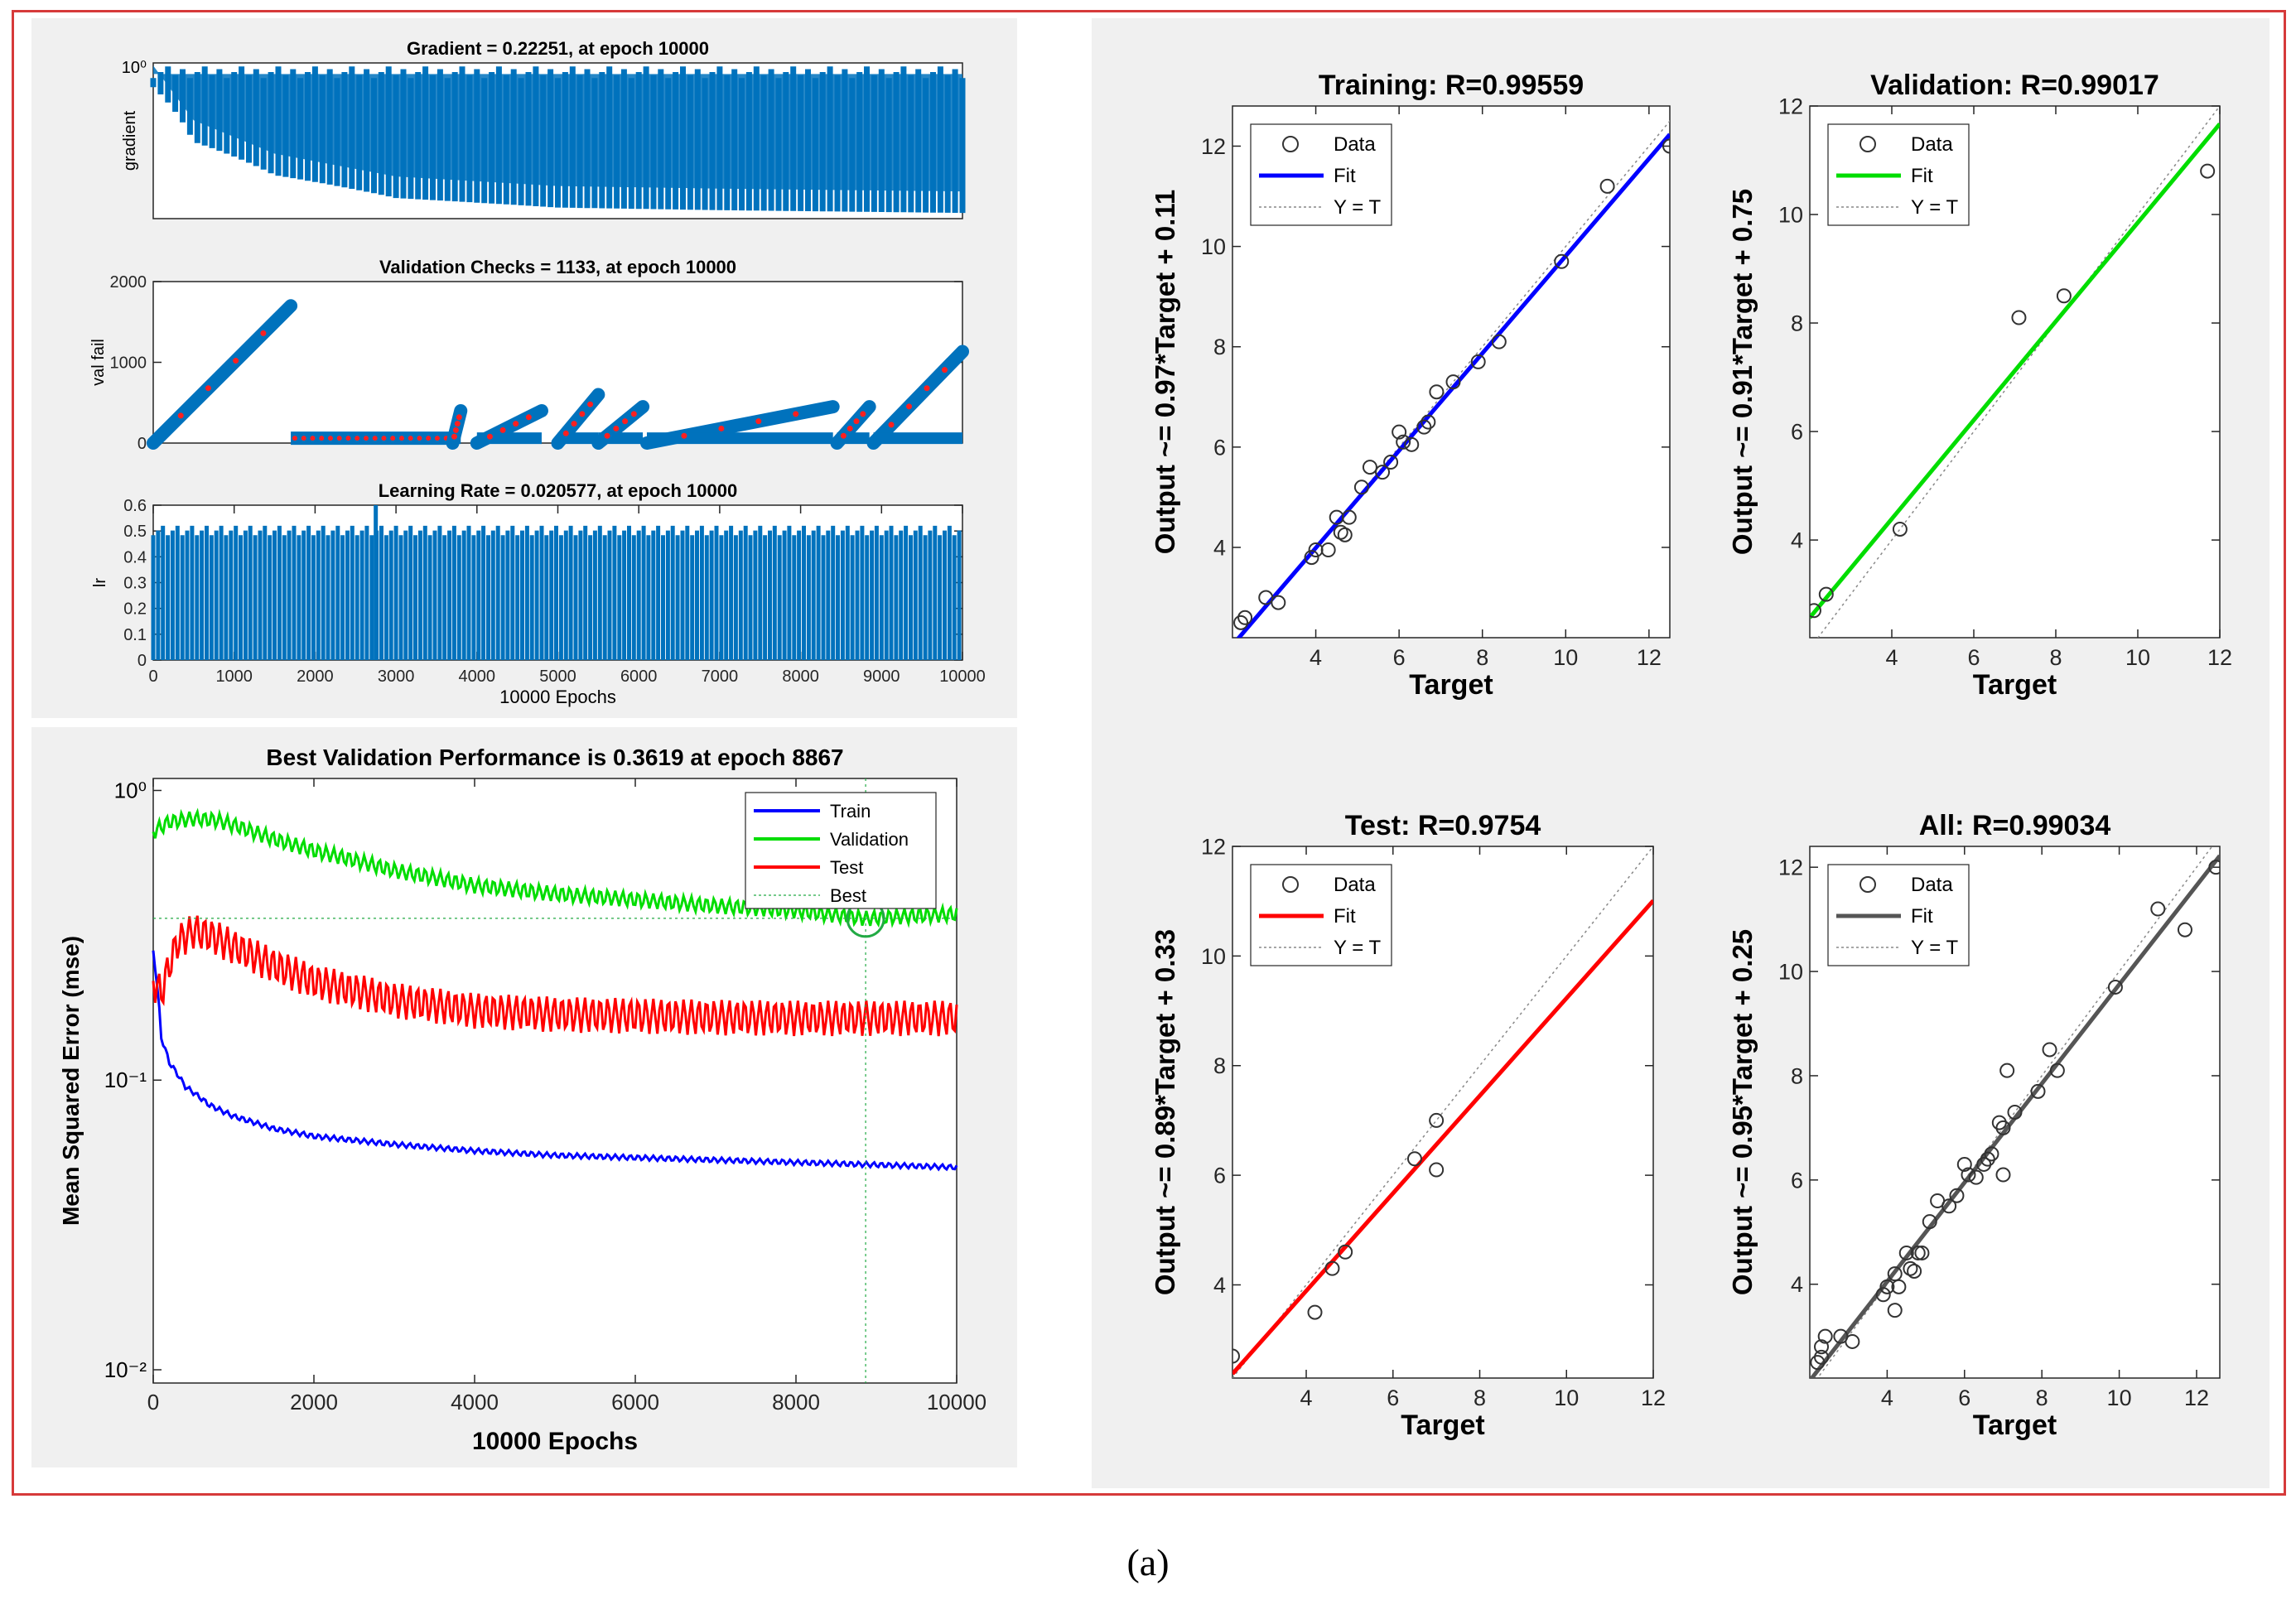 Image resolution: width=2296 pixels, height=1600 pixels. Describe the element at coordinates (1653, 1398) in the screenshot. I see `x-tick-label: 12` at that location.